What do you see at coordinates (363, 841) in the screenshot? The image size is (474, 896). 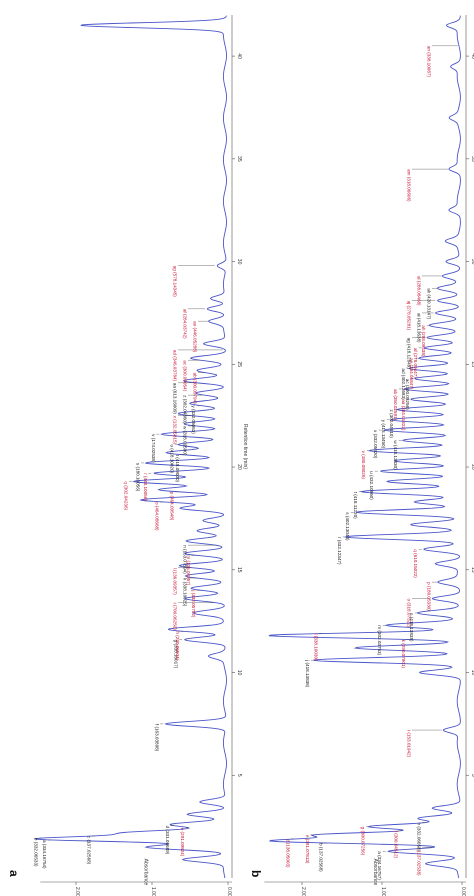 I see `peak-annotation: g (300.07256)` at bounding box center [363, 841].